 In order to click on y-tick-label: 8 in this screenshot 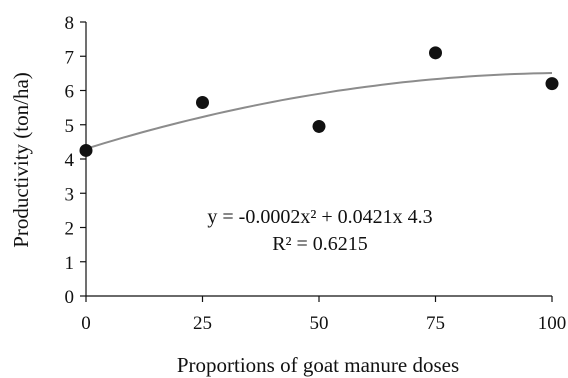, I will do `click(70, 23)`.